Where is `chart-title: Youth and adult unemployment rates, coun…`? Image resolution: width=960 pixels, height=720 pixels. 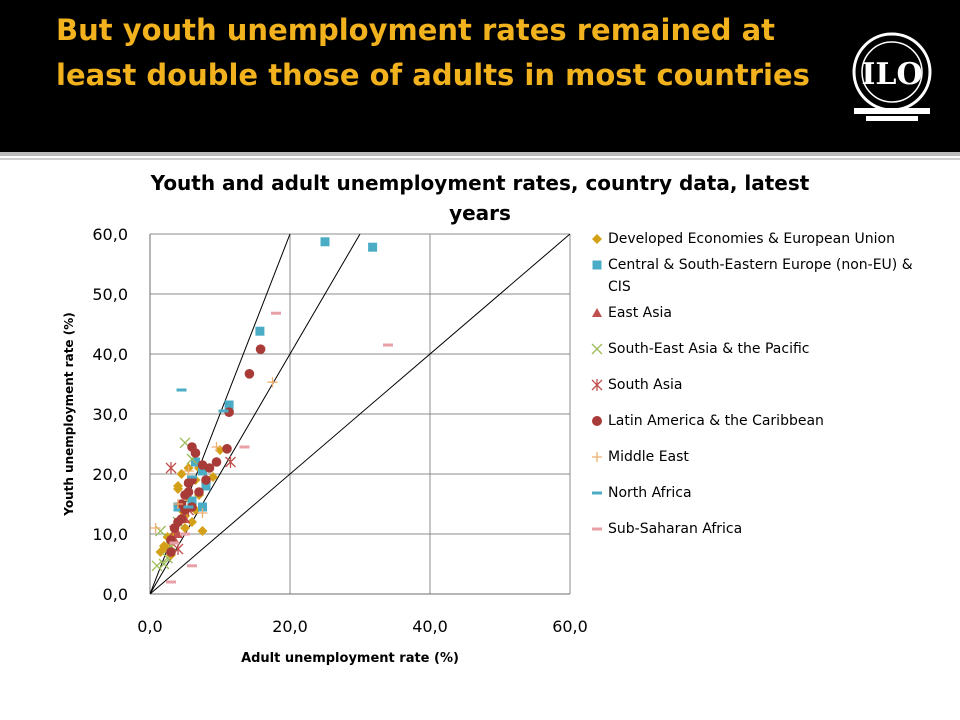
chart-title: Youth and adult unemployment rates, coun… is located at coordinates (480, 198).